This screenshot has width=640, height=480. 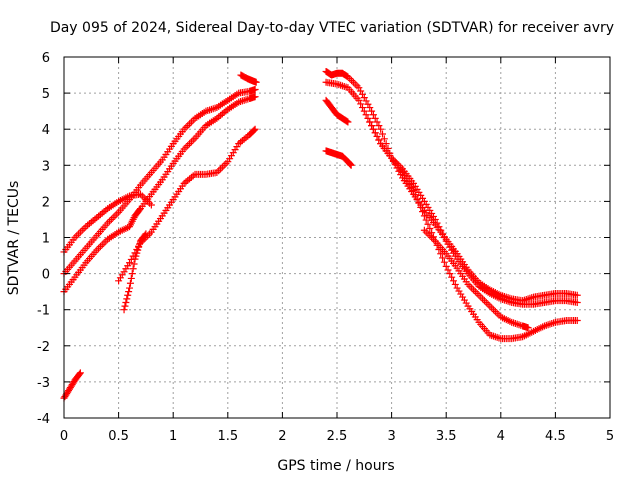 I want to click on series-track-f, so click(x=72, y=385).